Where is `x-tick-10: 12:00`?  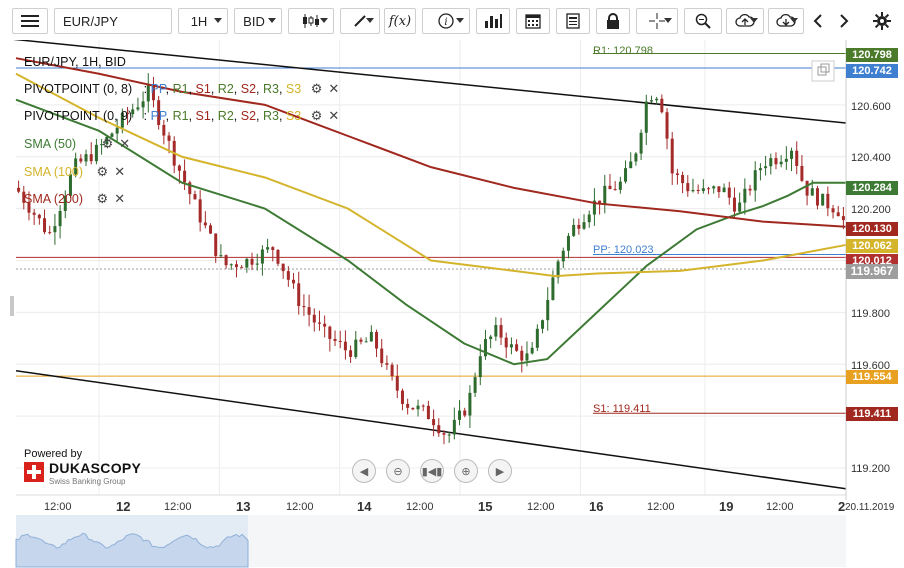
x-tick-10: 12:00 is located at coordinates (661, 507).